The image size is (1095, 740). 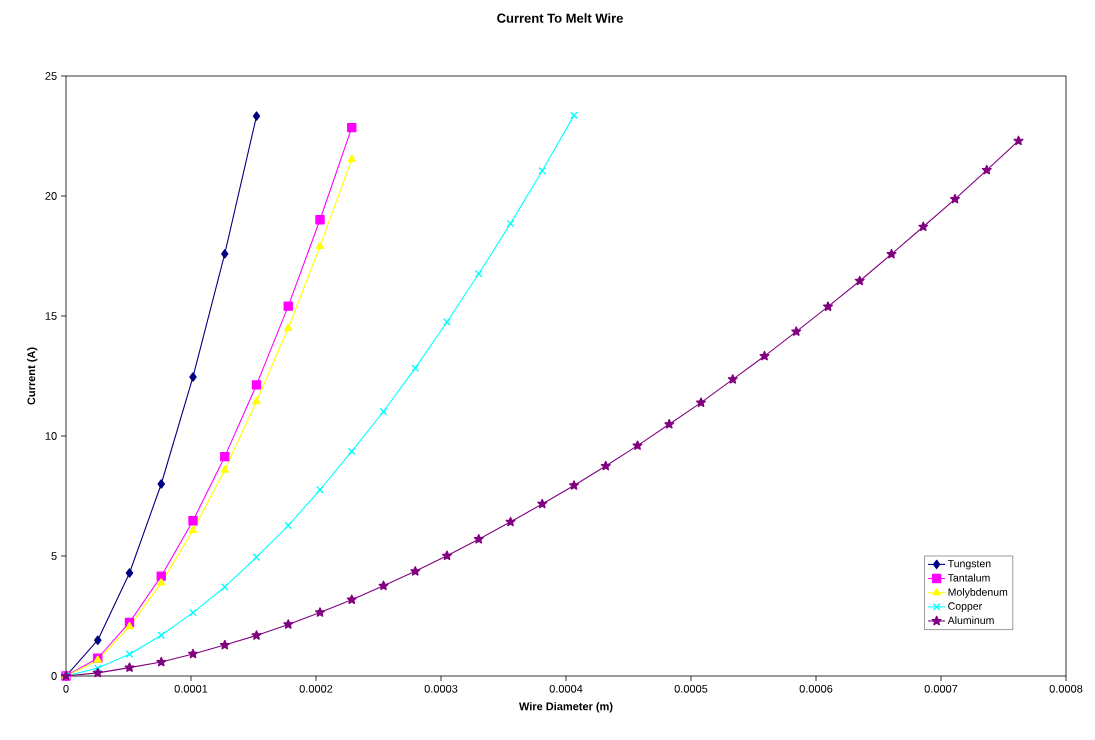 What do you see at coordinates (968, 577) in the screenshot?
I see `legend-label: Tantalum` at bounding box center [968, 577].